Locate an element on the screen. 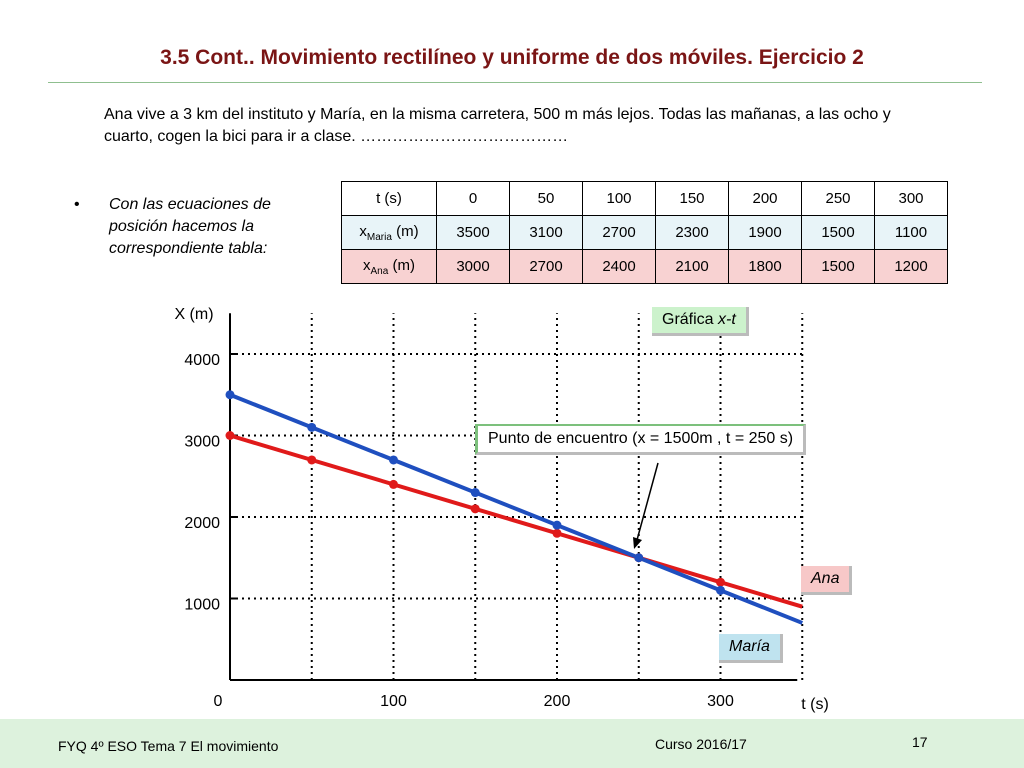 This screenshot has width=1024, height=768. meeting-arrow is located at coordinates (647, 501).